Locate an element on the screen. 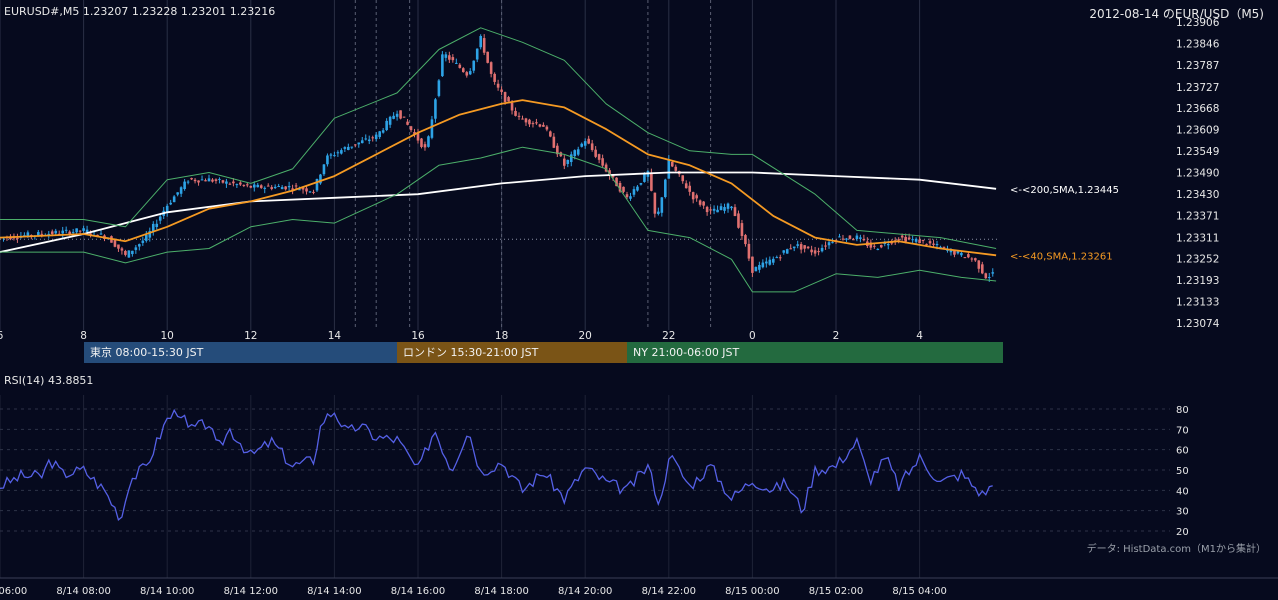  date-tick-label: 8/14 10:00 is located at coordinates (167, 591).